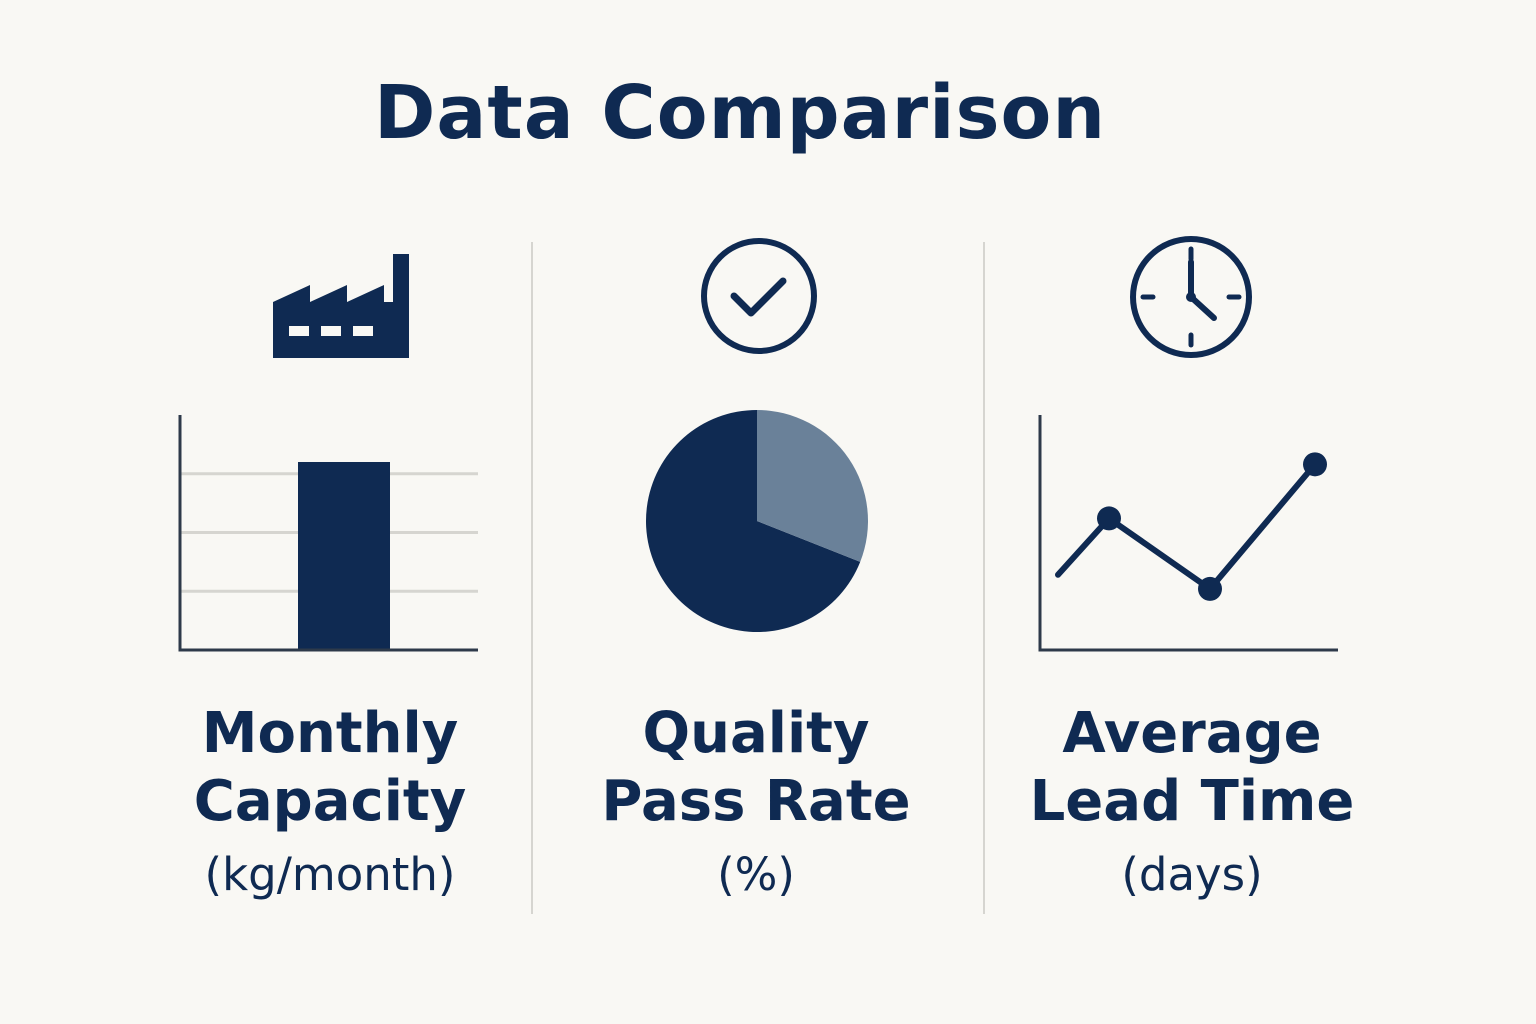 The height and width of the screenshot is (1024, 1536). I want to click on quality-unit: (%), so click(756, 874).